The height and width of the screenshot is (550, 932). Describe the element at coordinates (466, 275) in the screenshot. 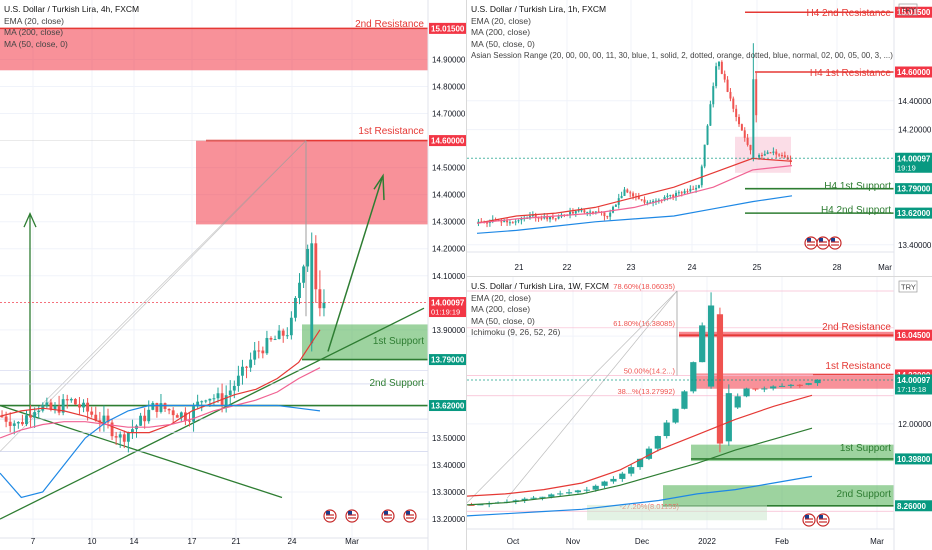

I see `panel-divider-vertical` at that location.